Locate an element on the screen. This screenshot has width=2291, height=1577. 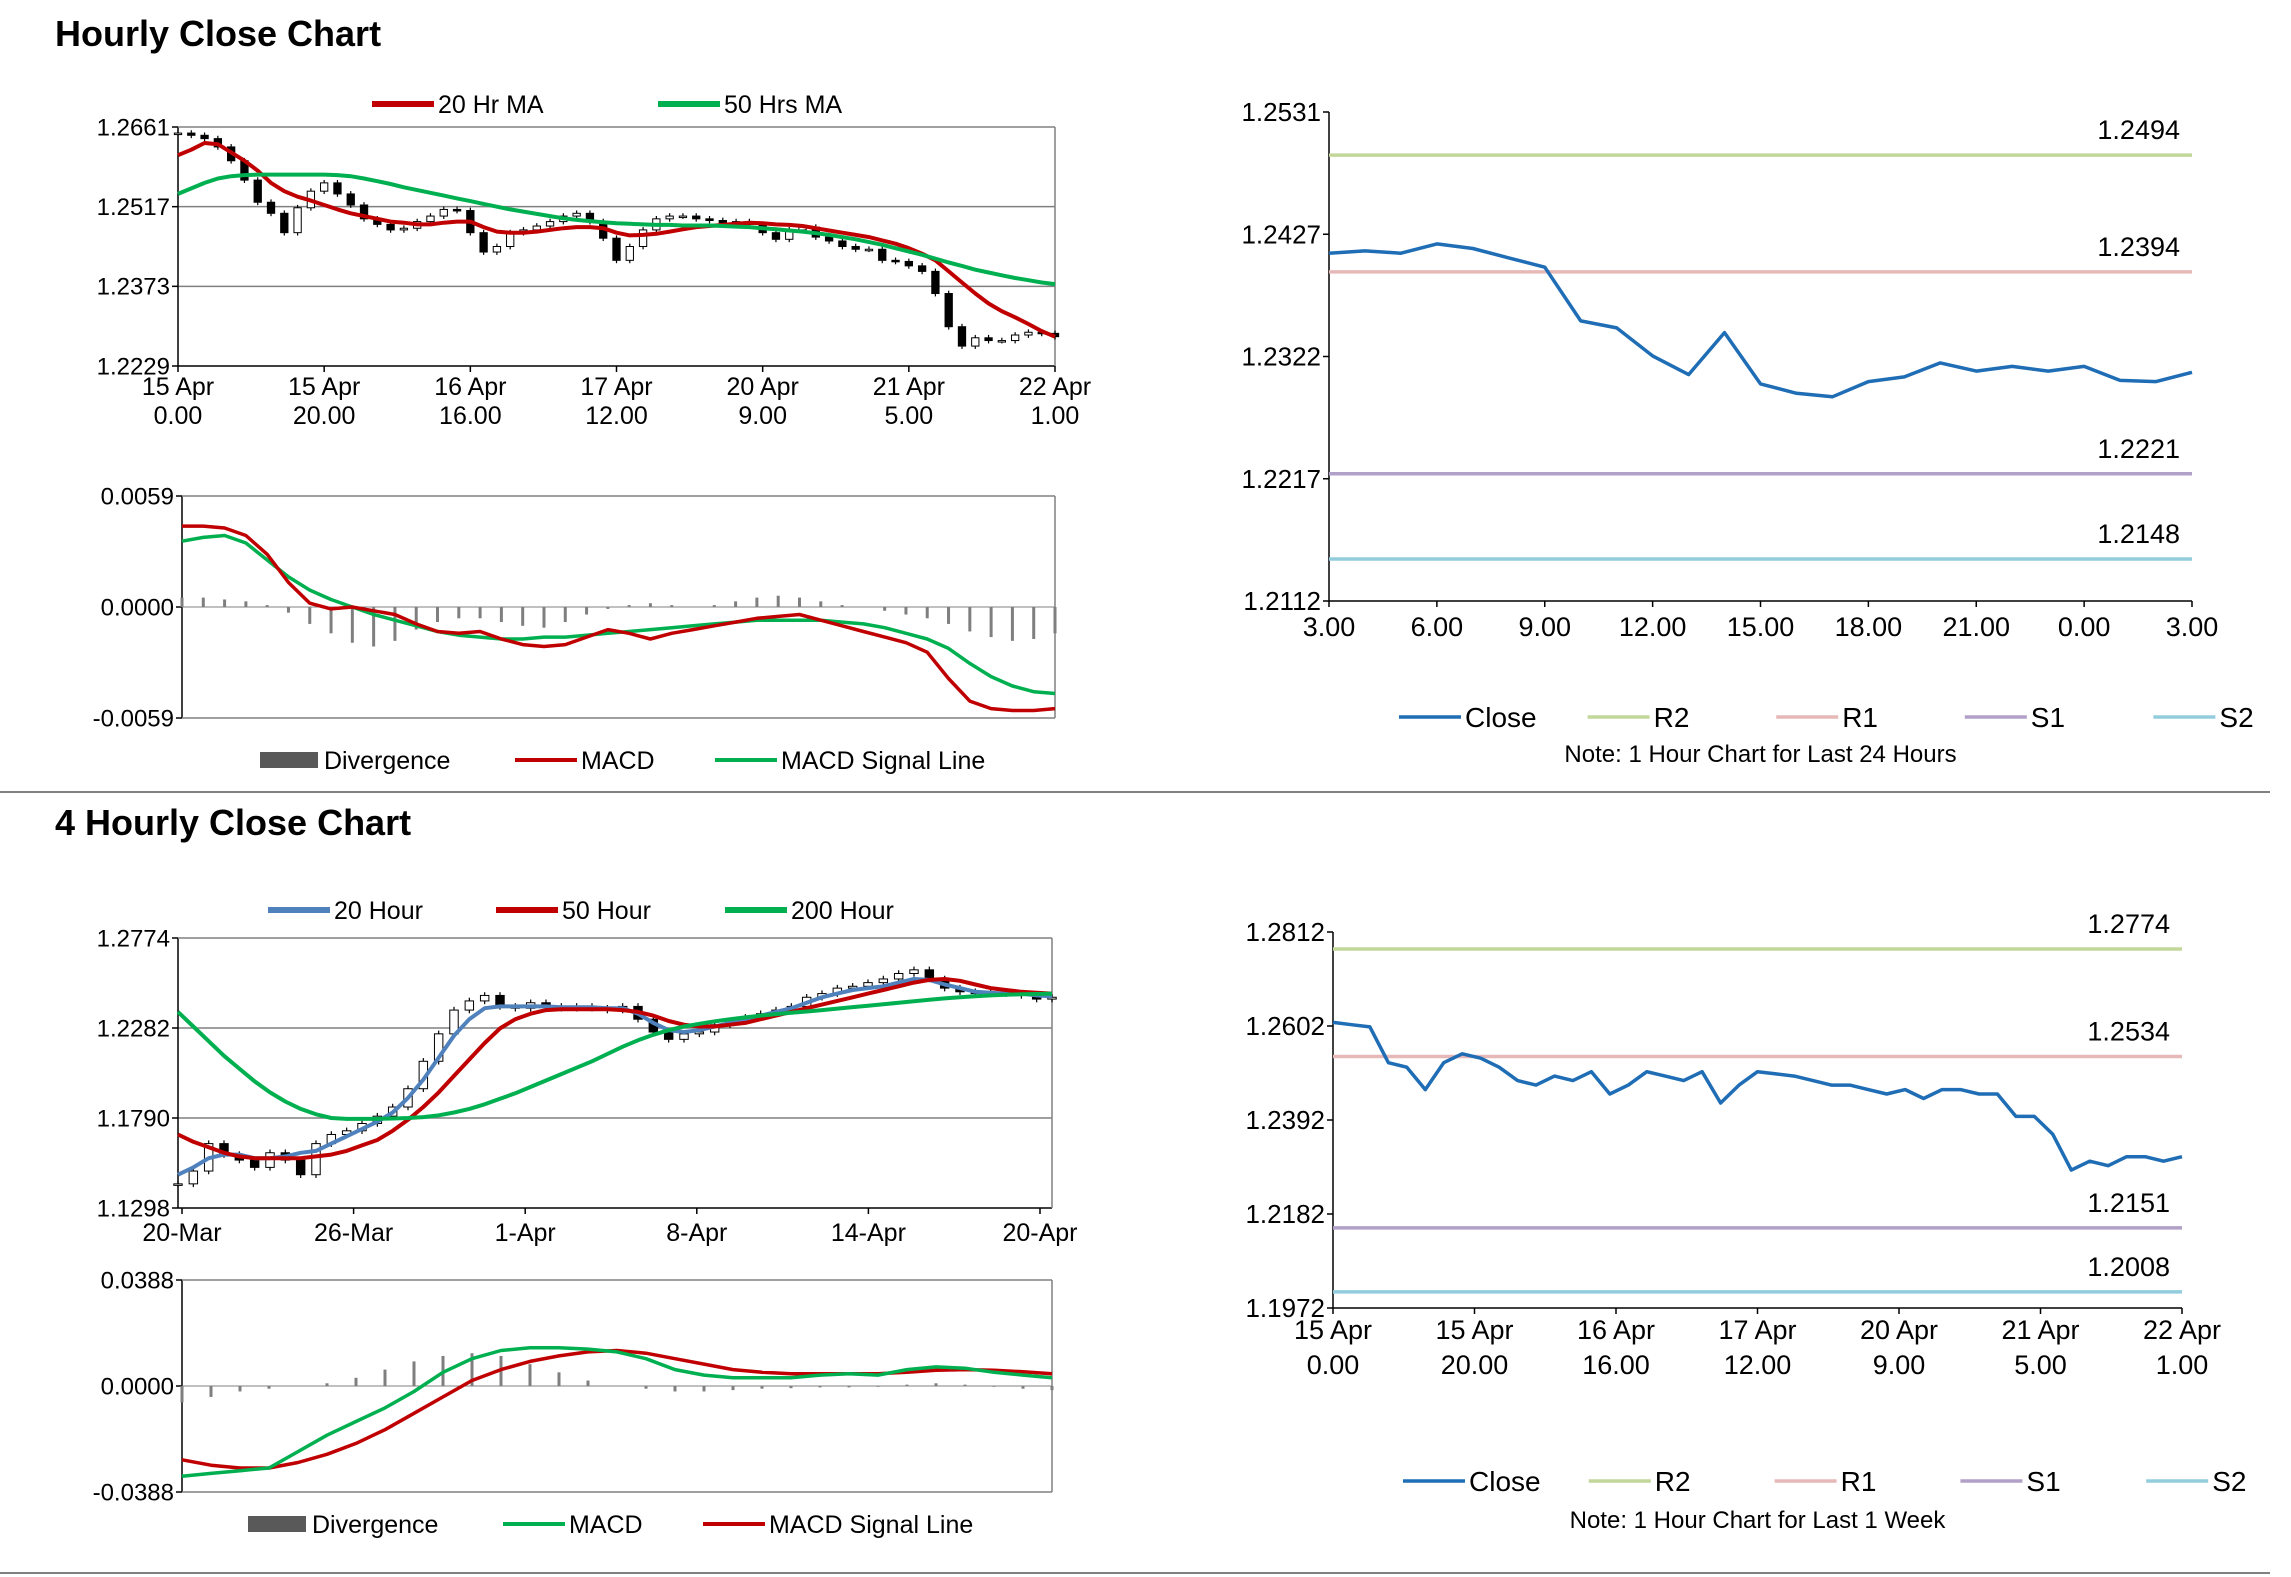
close-24h-legend-close-label: Close is located at coordinates (1501, 717).